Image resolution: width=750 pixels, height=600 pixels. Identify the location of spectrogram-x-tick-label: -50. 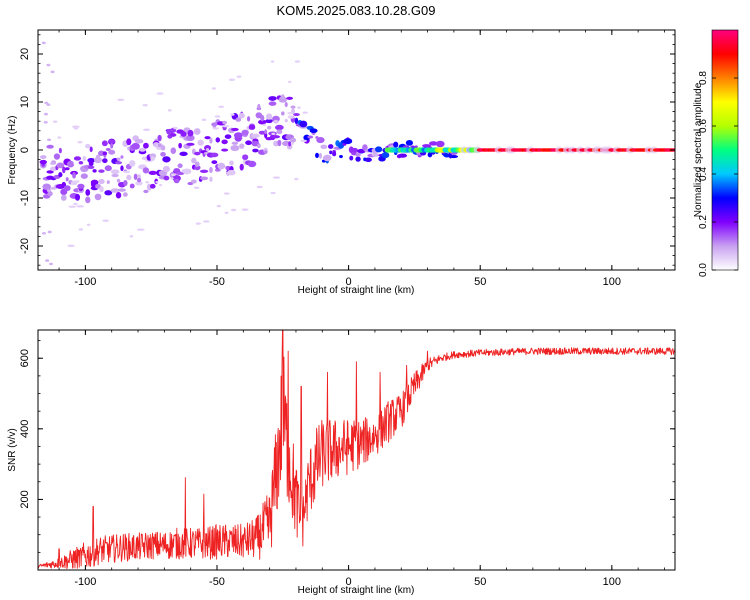
(217, 282).